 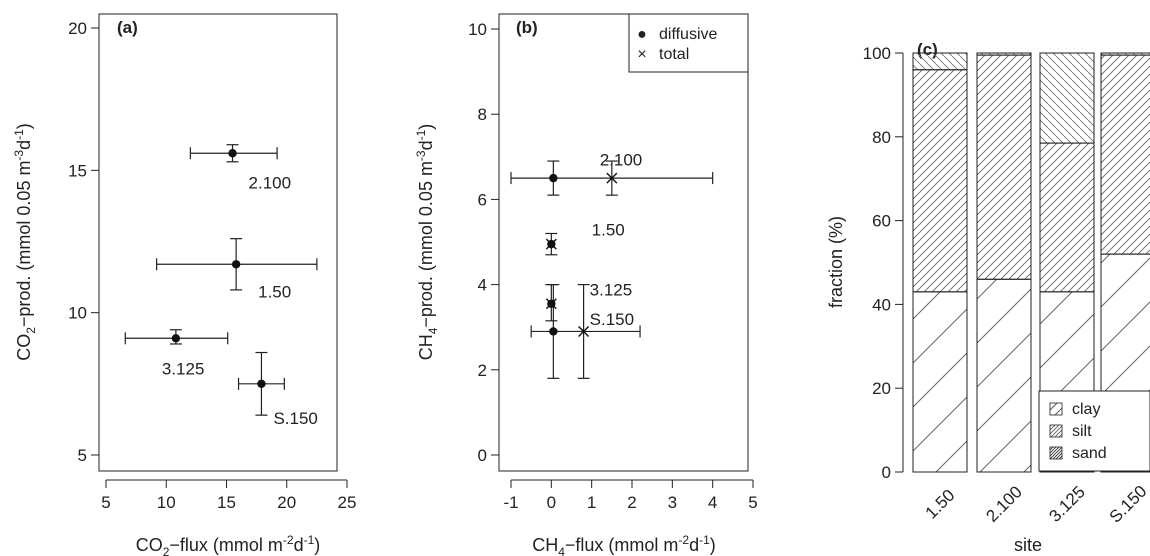 I want to click on y-tick-label: 100, so click(x=877, y=53).